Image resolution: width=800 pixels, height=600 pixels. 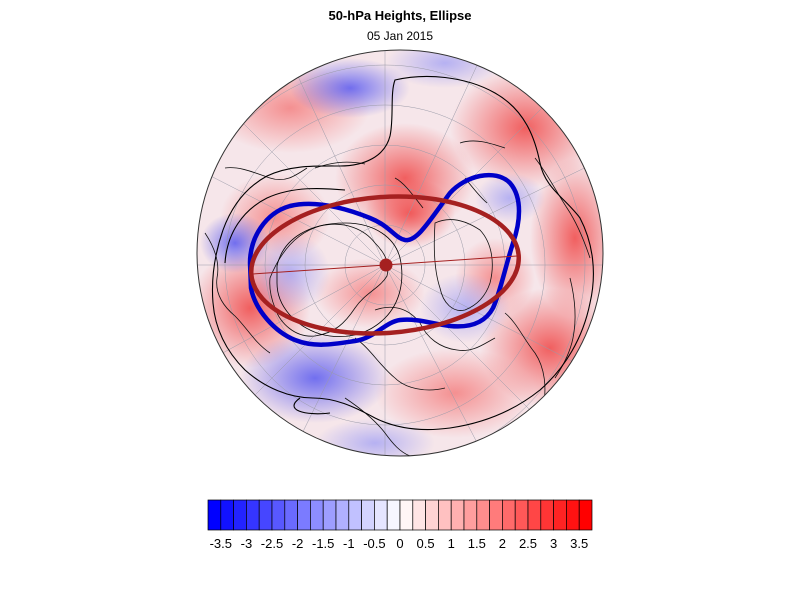 What do you see at coordinates (579, 543) in the screenshot?
I see `colorbar-tick-label: 3.5` at bounding box center [579, 543].